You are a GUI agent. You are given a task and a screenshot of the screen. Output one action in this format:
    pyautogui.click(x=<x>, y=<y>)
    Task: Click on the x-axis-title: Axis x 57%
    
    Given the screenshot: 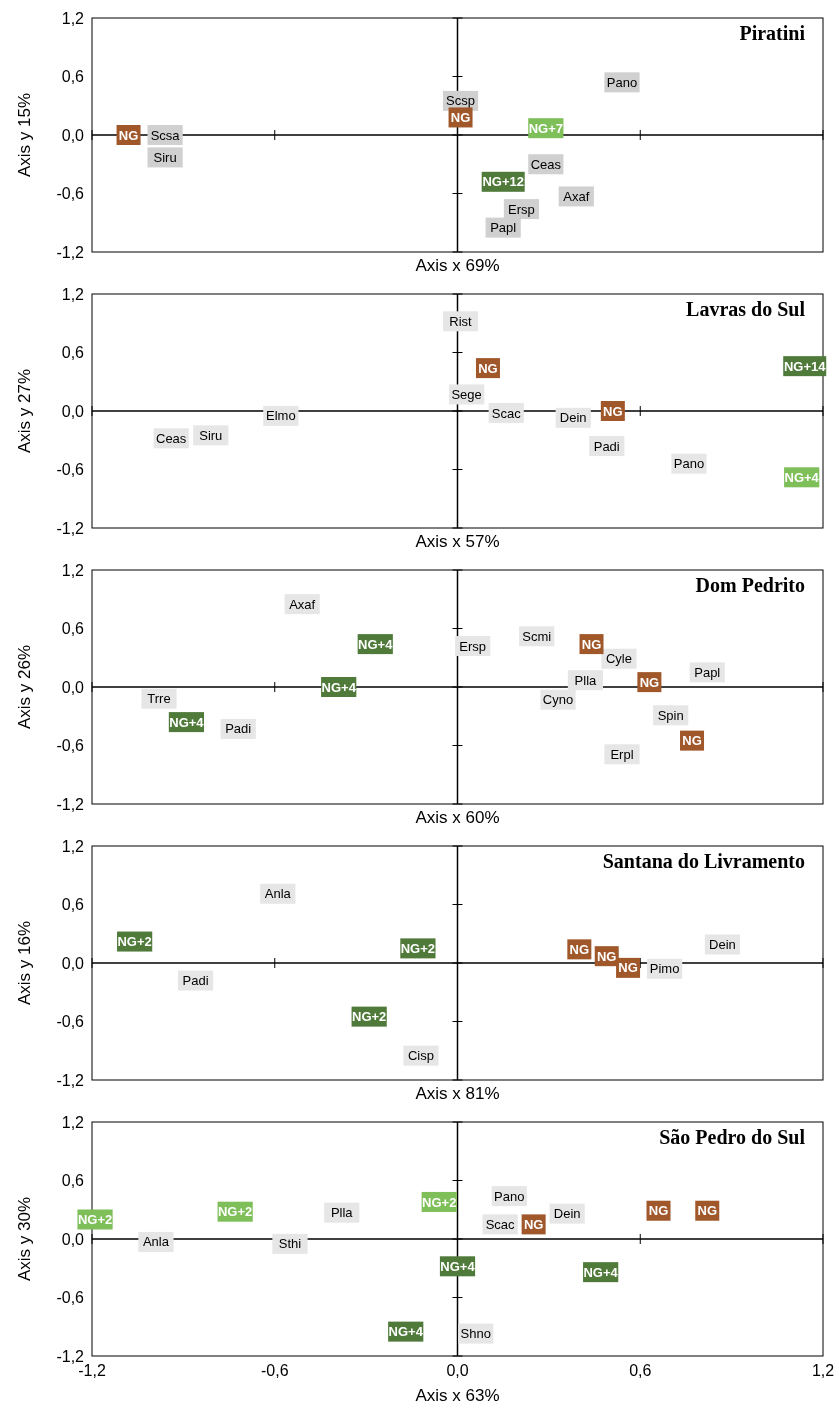 What is the action you would take?
    pyautogui.click(x=457, y=541)
    